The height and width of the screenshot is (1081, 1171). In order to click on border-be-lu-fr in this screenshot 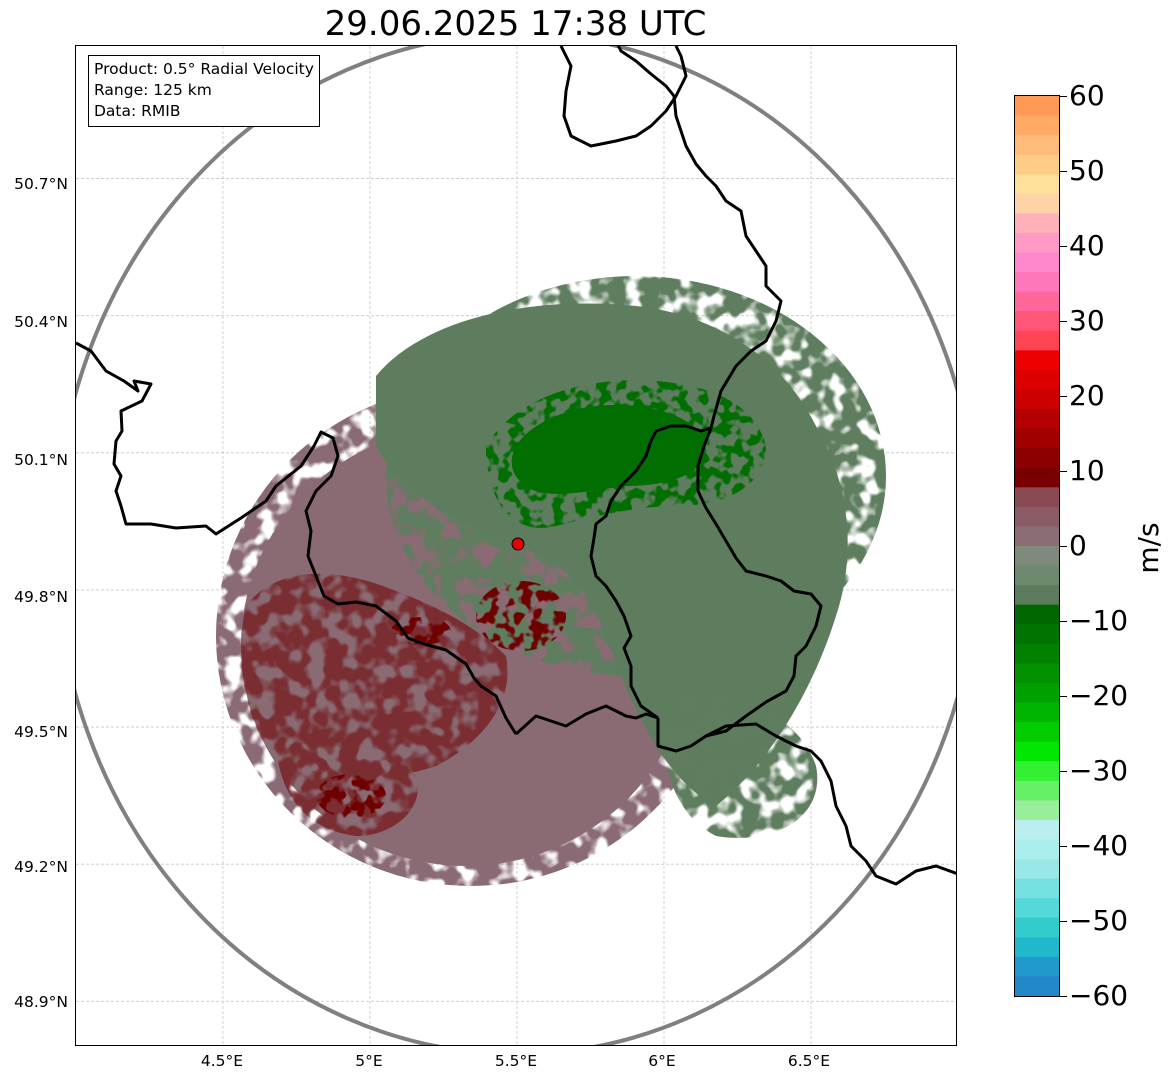, I will do `click(586, 720)`.